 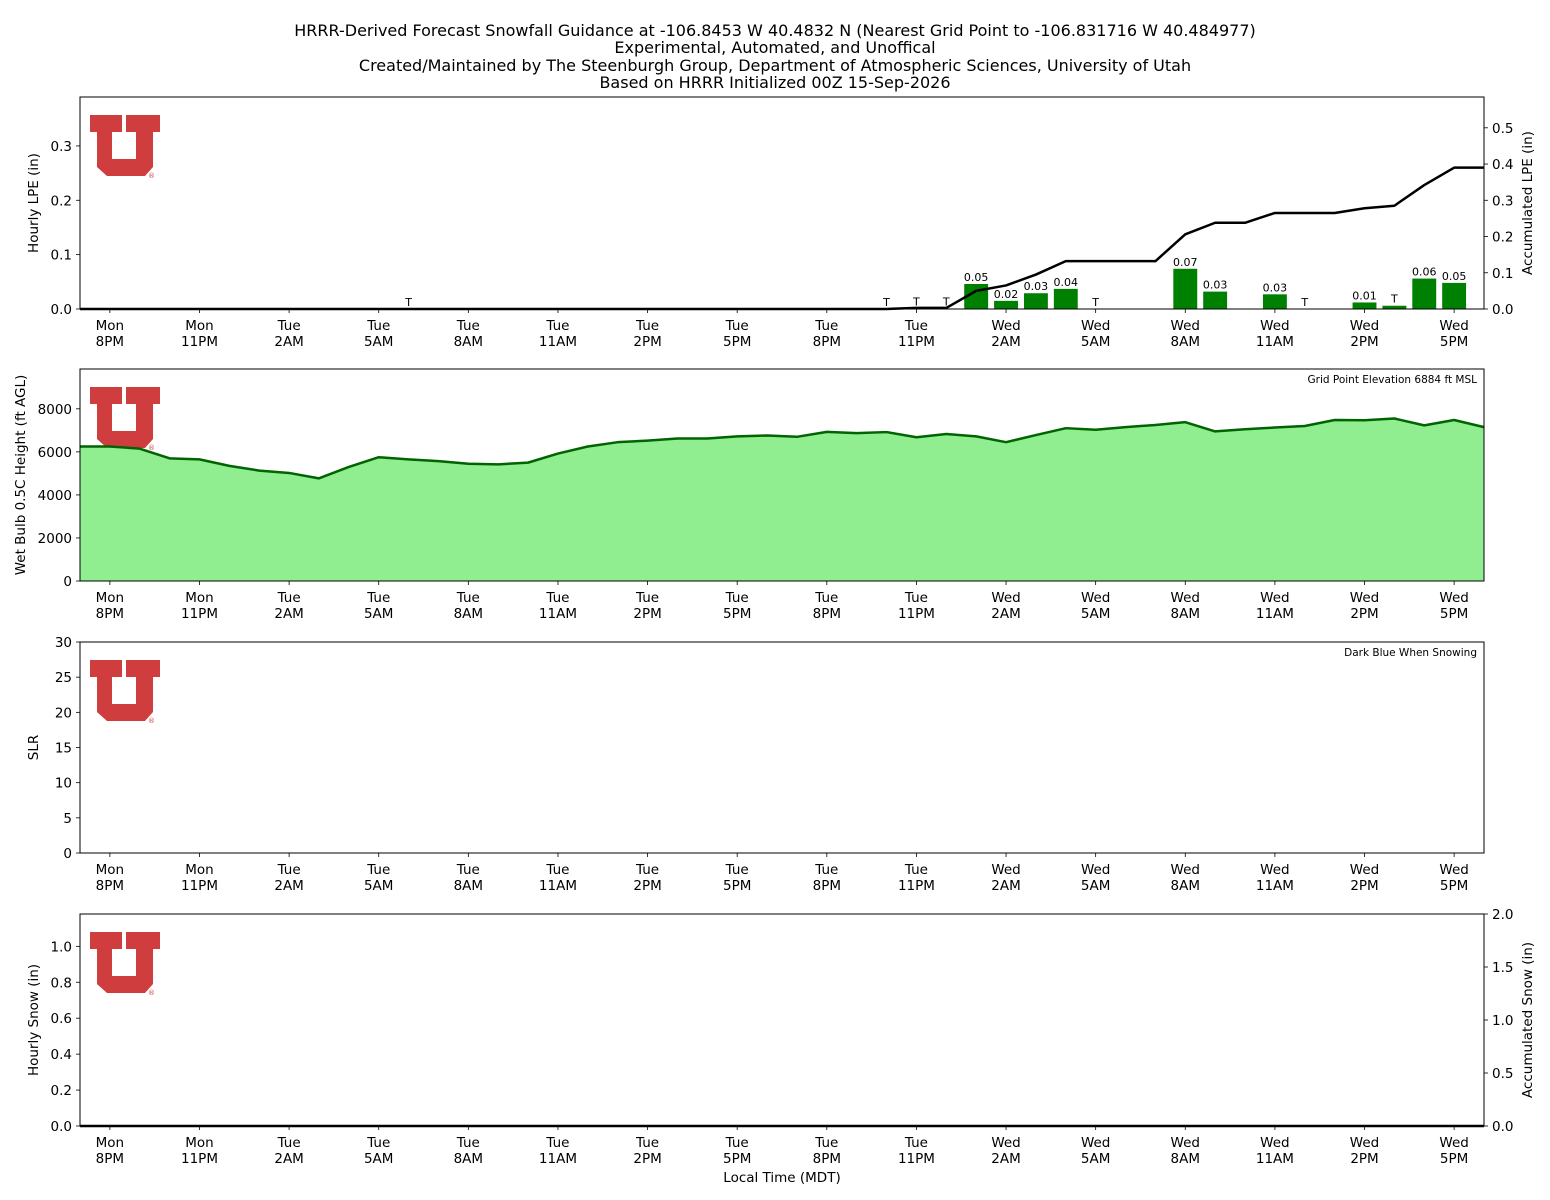 I want to click on x-tick-label-hour: 8AM, so click(x=468, y=1159).